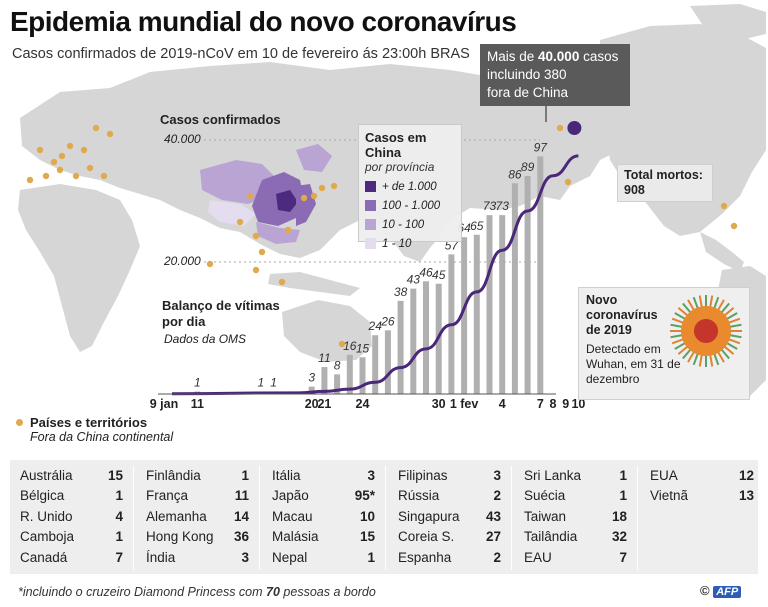 This screenshot has width=768, height=607. What do you see at coordinates (528, 92) in the screenshot?
I see `callout-line-3: fora de China` at bounding box center [528, 92].